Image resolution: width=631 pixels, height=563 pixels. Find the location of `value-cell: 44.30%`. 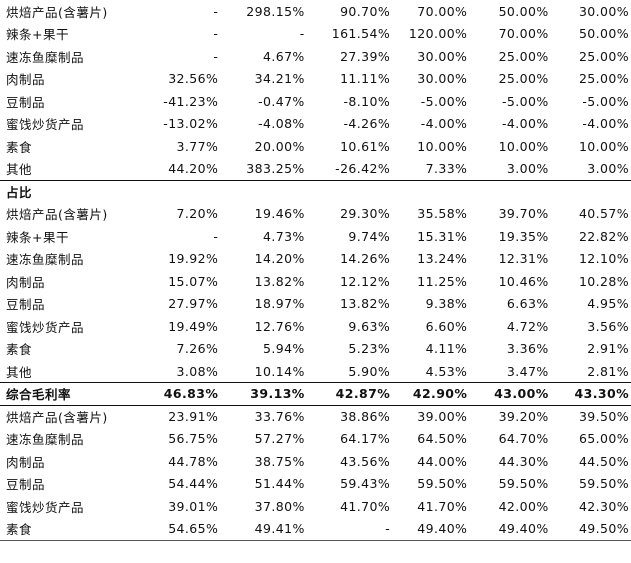

value-cell: 44.30% is located at coordinates (523, 461).